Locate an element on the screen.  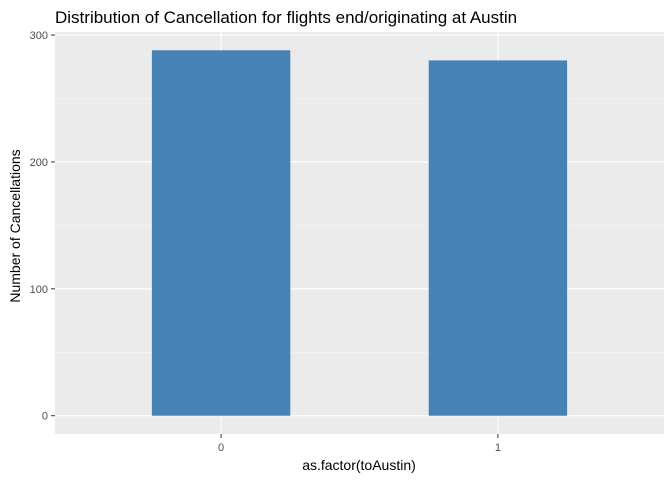
x-tick-label: 0 is located at coordinates (221, 448).